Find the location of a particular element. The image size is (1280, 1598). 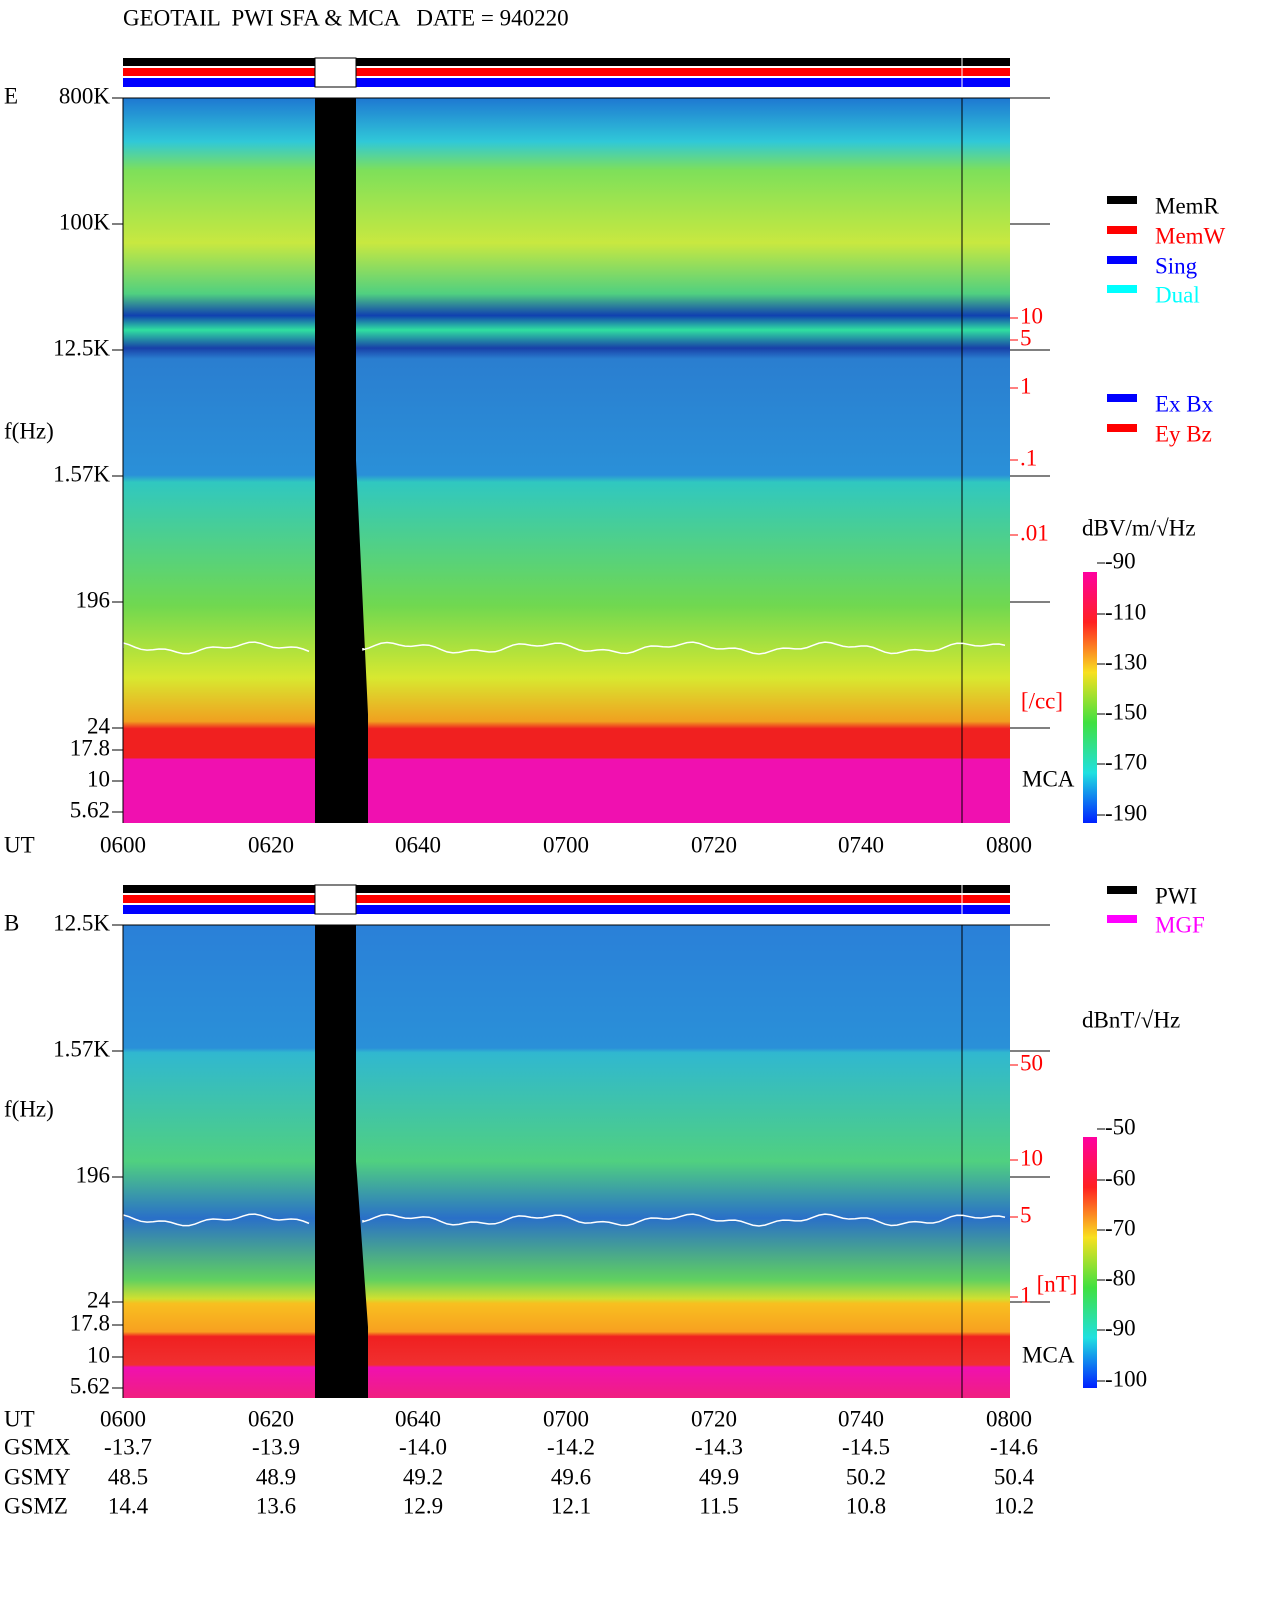

orbit-value: 49.9 is located at coordinates (719, 1476).